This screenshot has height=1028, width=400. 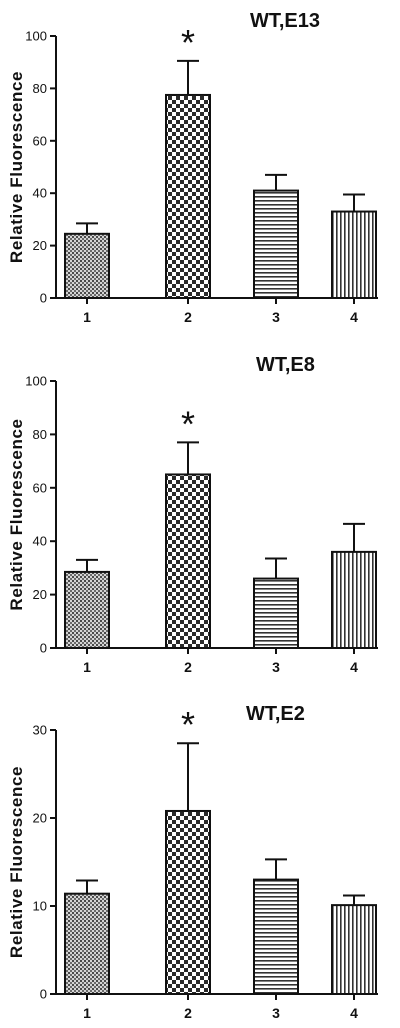 What do you see at coordinates (285, 365) in the screenshot?
I see `chart-title: WT,E8` at bounding box center [285, 365].